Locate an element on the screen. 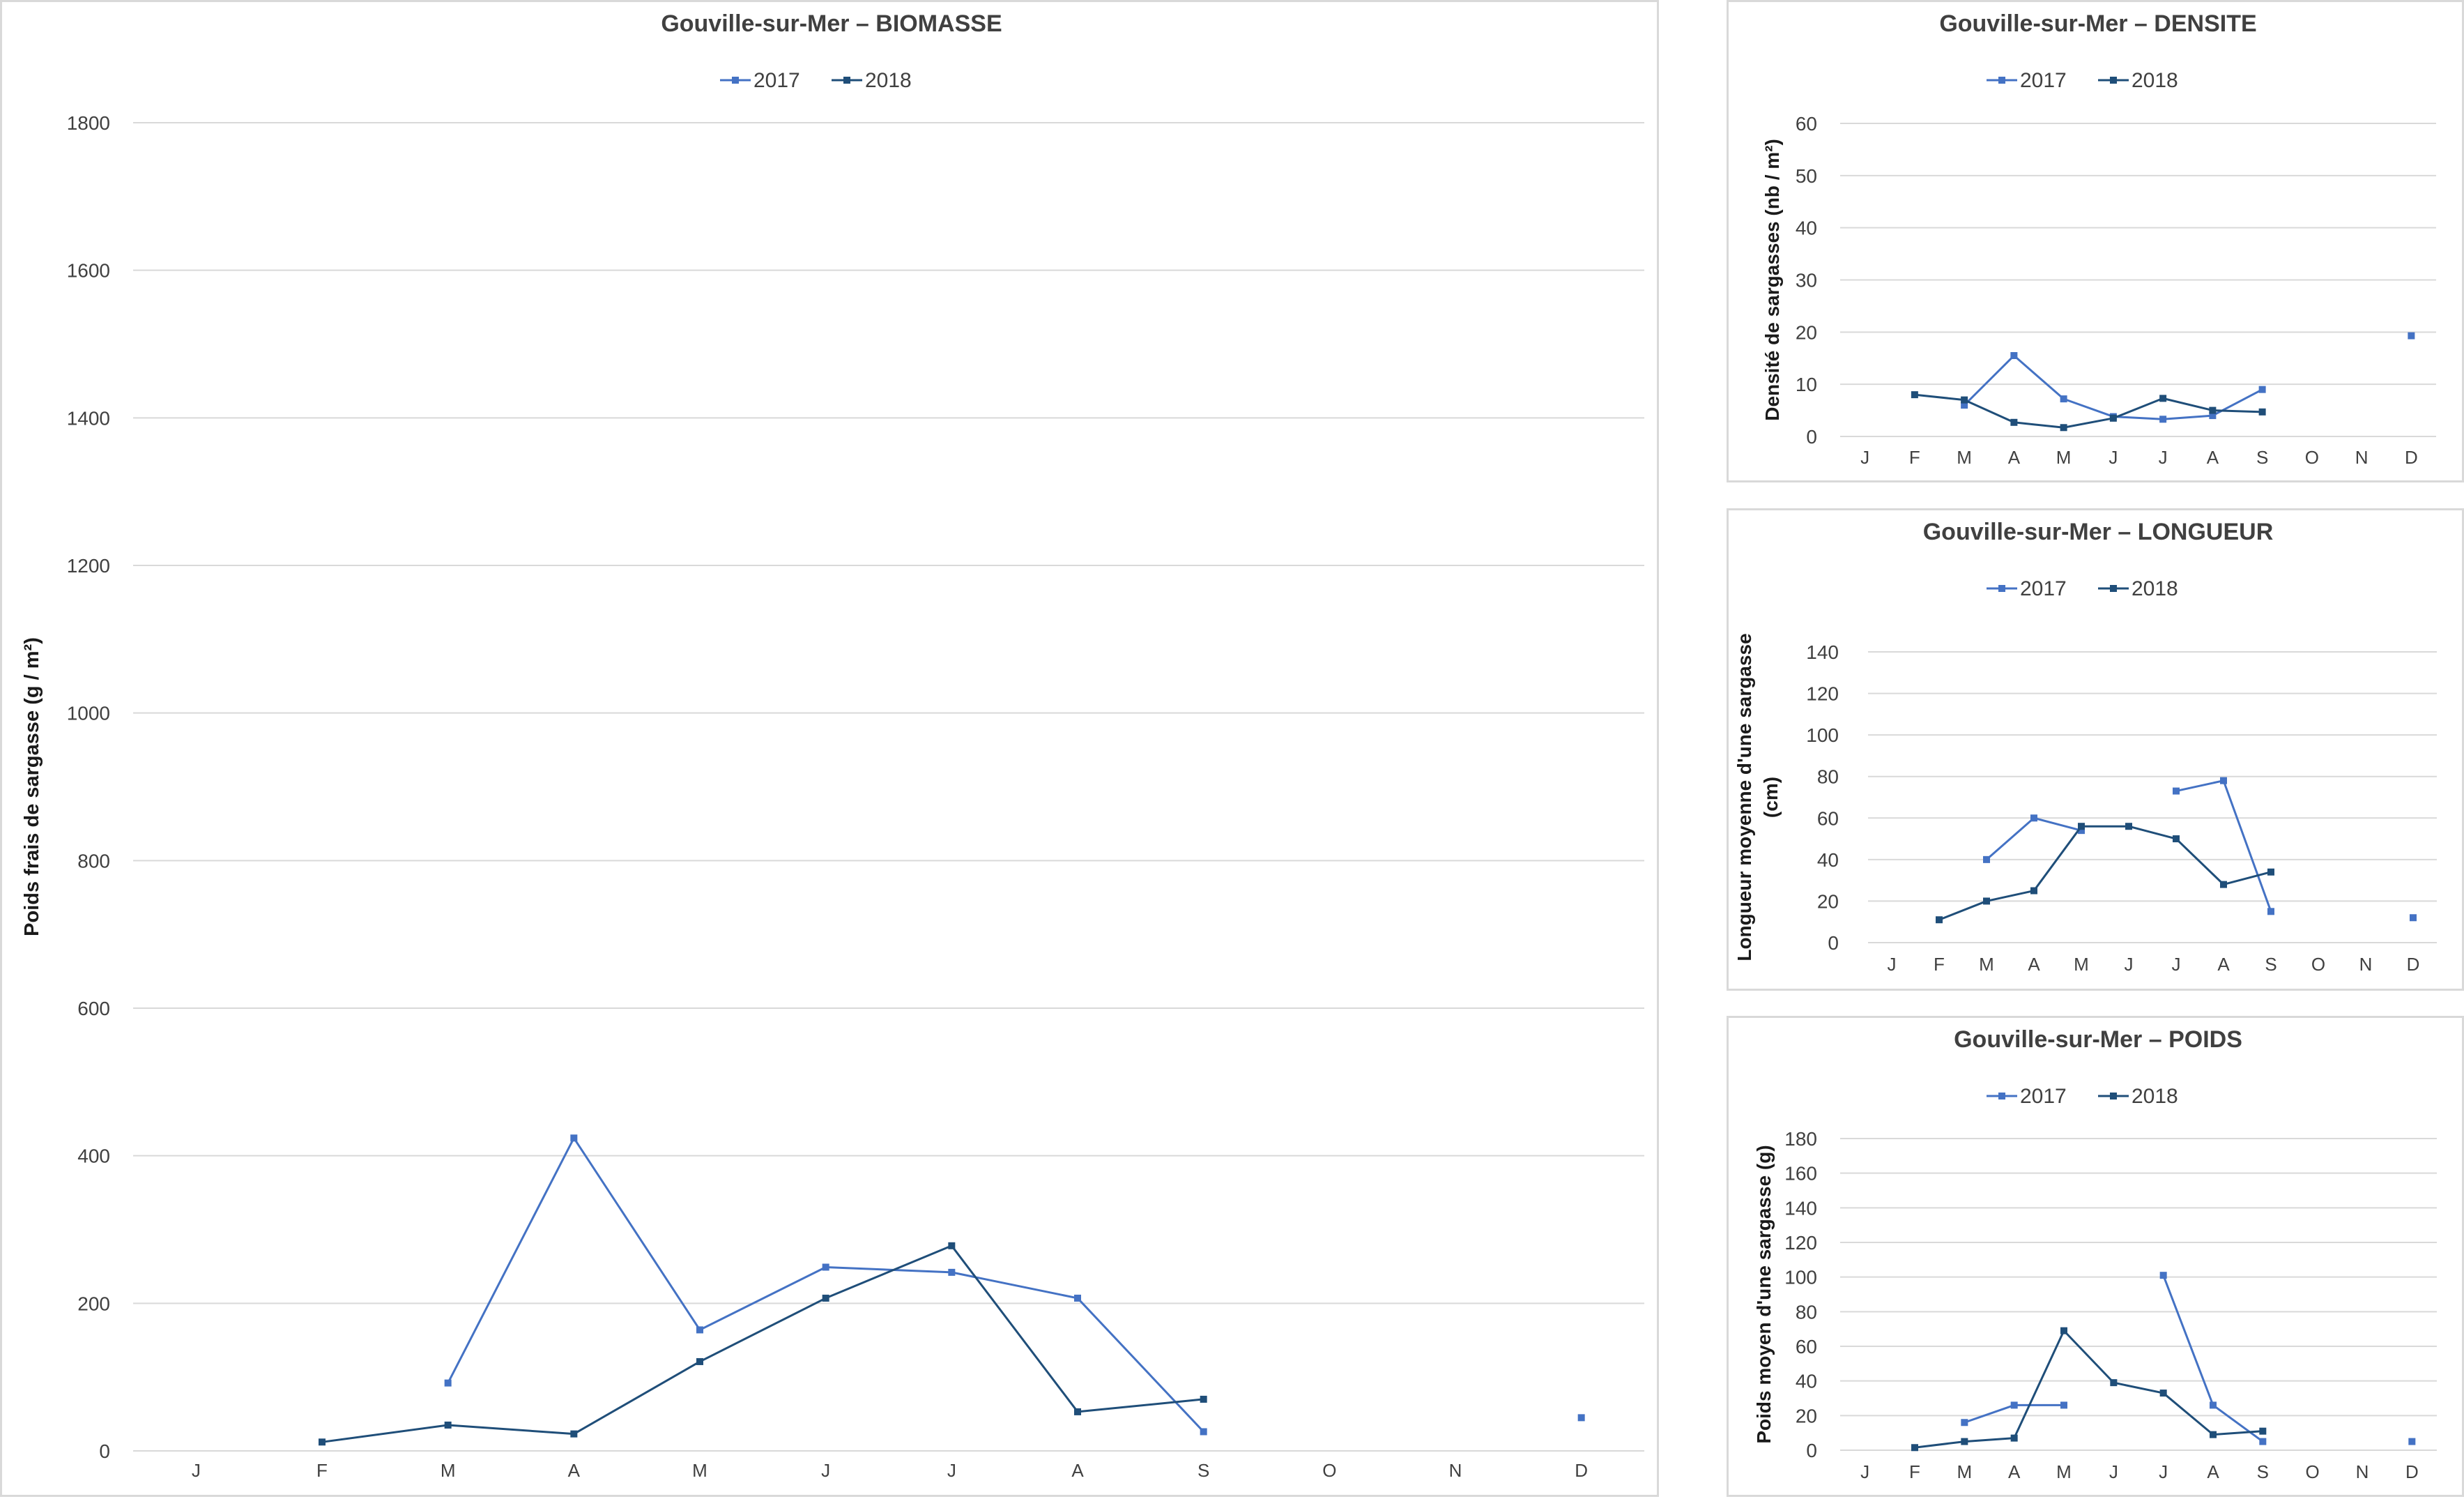 This screenshot has height=1499, width=2464. poids-y-tick-label: 60 is located at coordinates (1806, 1346).